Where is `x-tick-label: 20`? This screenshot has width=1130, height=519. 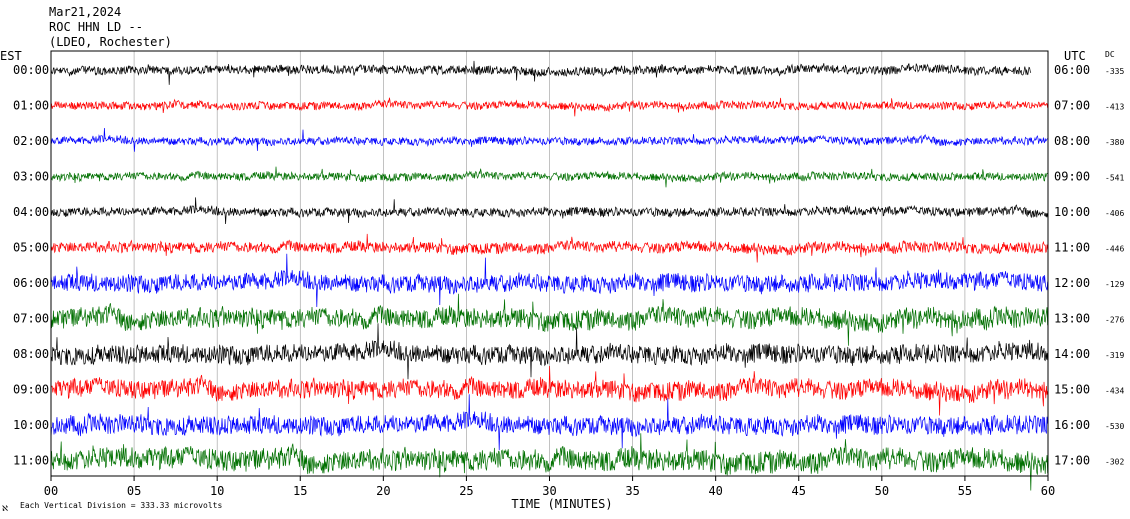
x-tick-label: 20 is located at coordinates (383, 491).